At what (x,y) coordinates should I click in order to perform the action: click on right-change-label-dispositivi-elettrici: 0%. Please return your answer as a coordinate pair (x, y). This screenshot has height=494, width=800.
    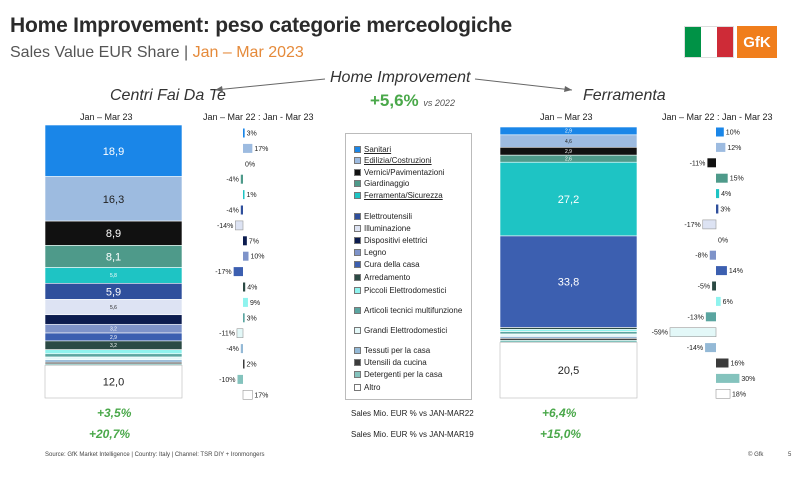
    Looking at the image, I should click on (723, 240).